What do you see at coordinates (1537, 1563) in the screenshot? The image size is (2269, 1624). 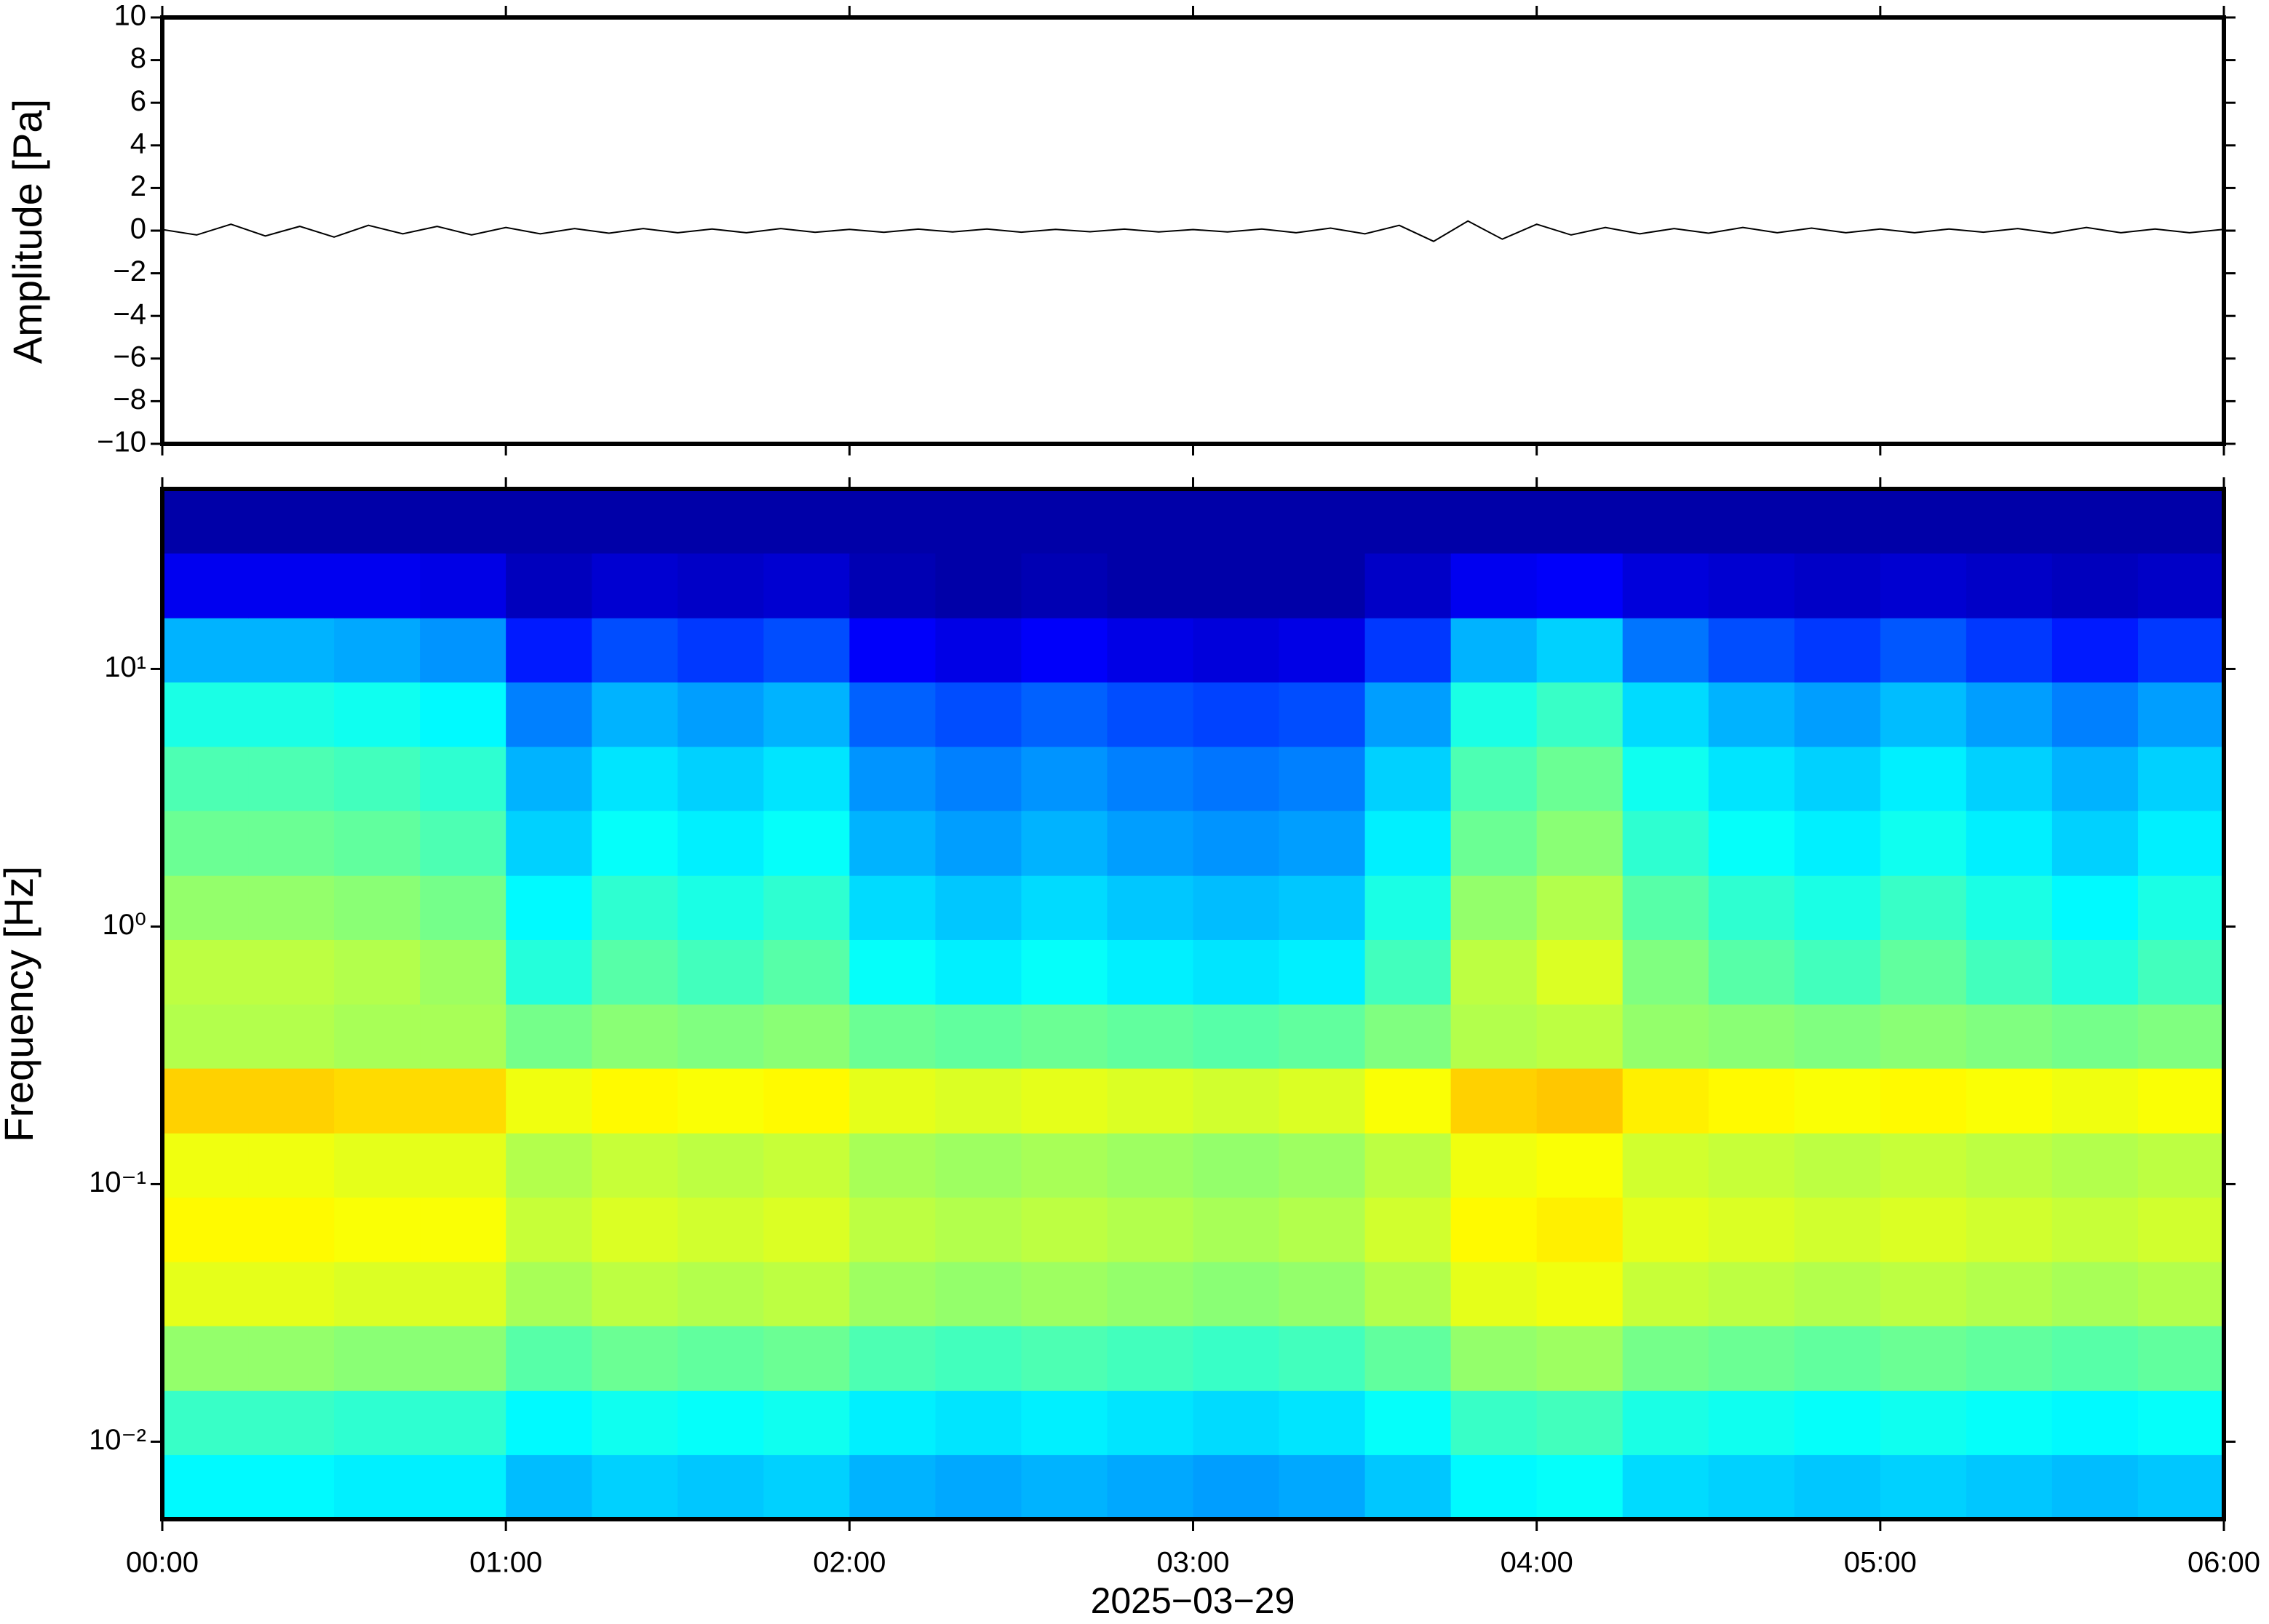 I see `x-tick-label: 04:00` at bounding box center [1537, 1563].